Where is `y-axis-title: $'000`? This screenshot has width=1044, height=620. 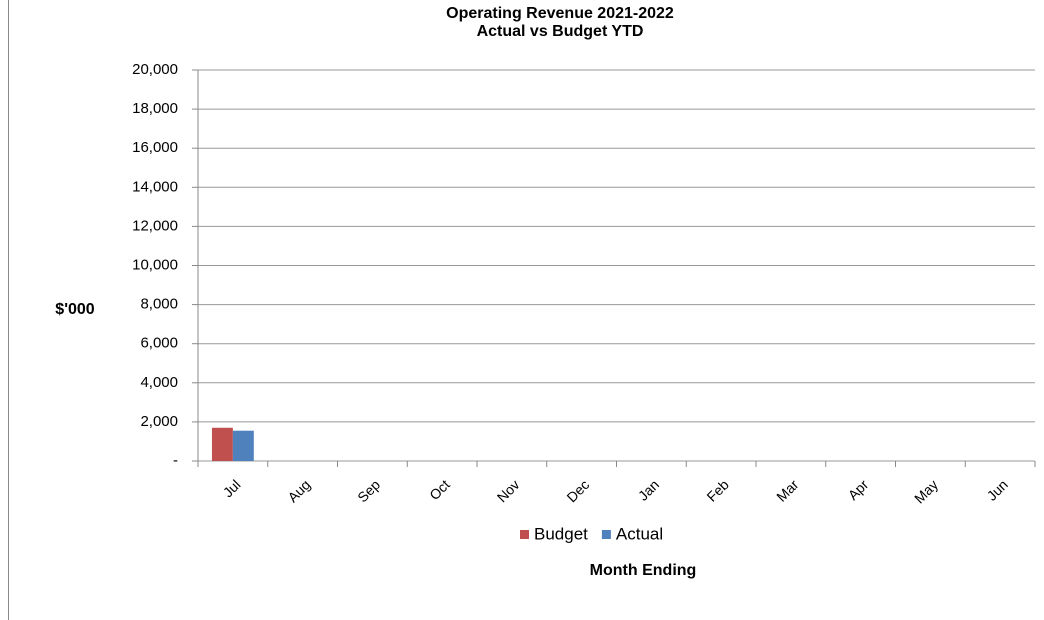 y-axis-title: $'000 is located at coordinates (75, 309).